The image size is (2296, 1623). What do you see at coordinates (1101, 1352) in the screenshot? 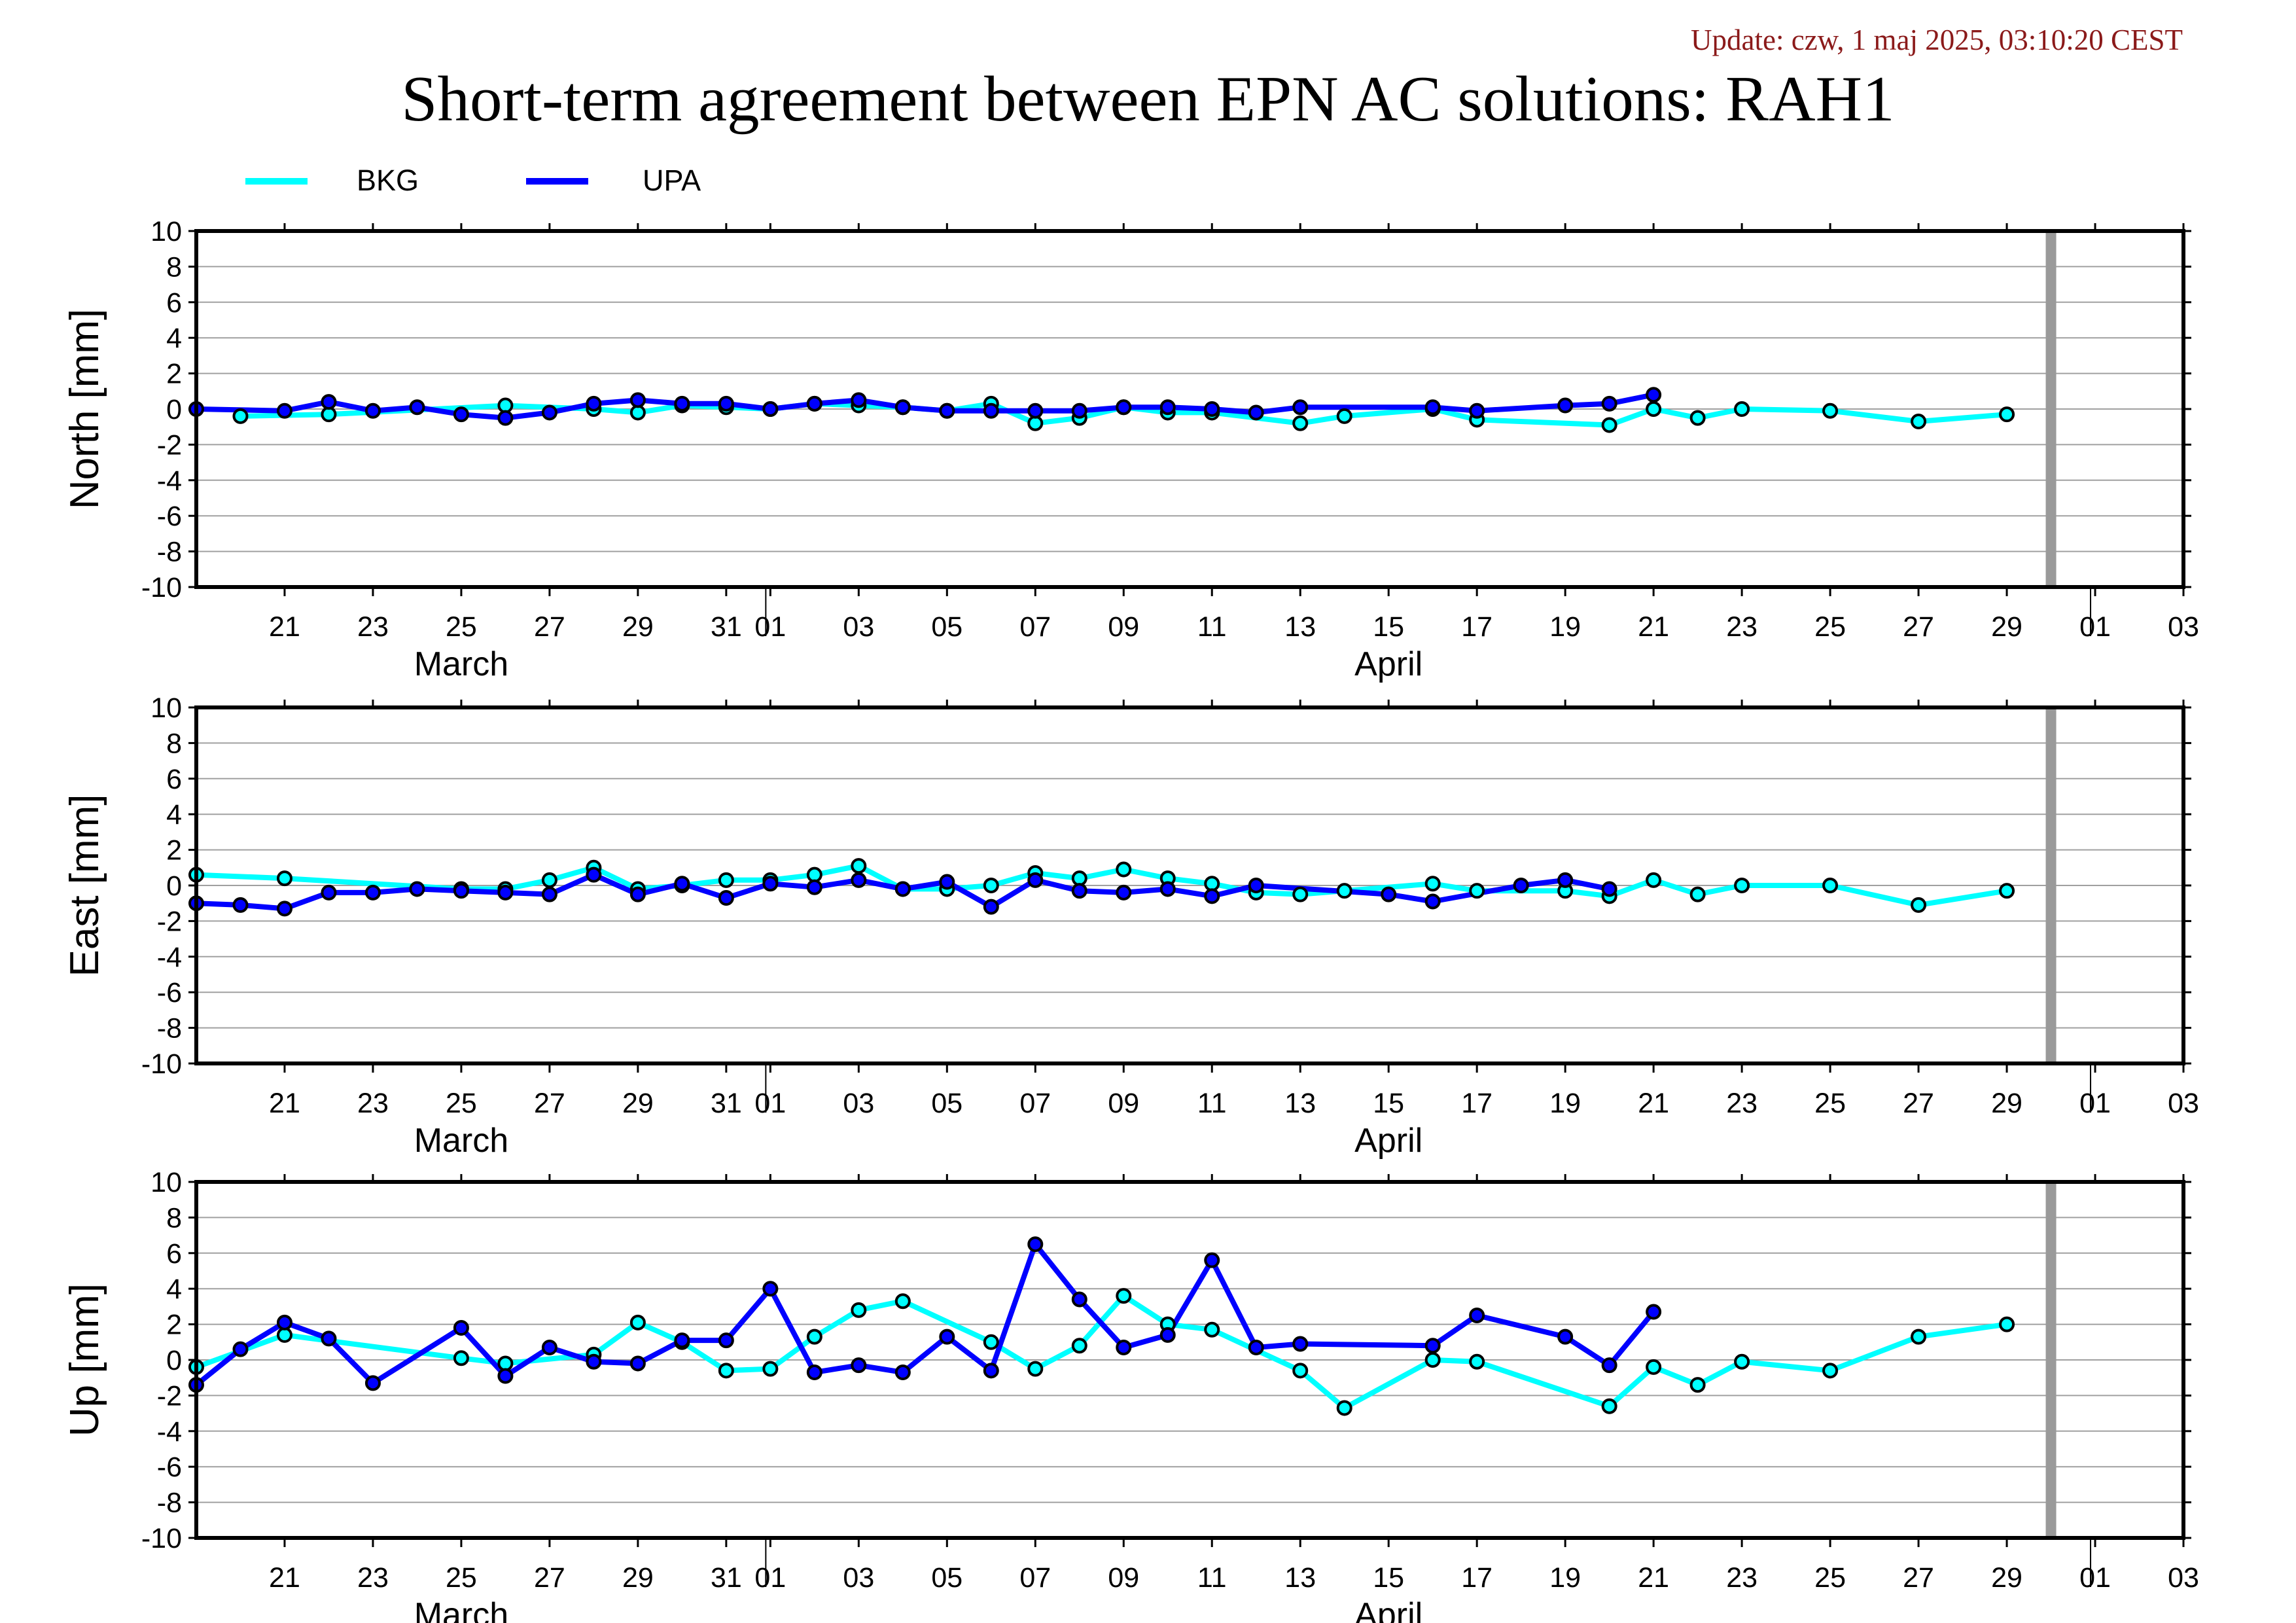
I see `series-line-bkg` at bounding box center [1101, 1352].